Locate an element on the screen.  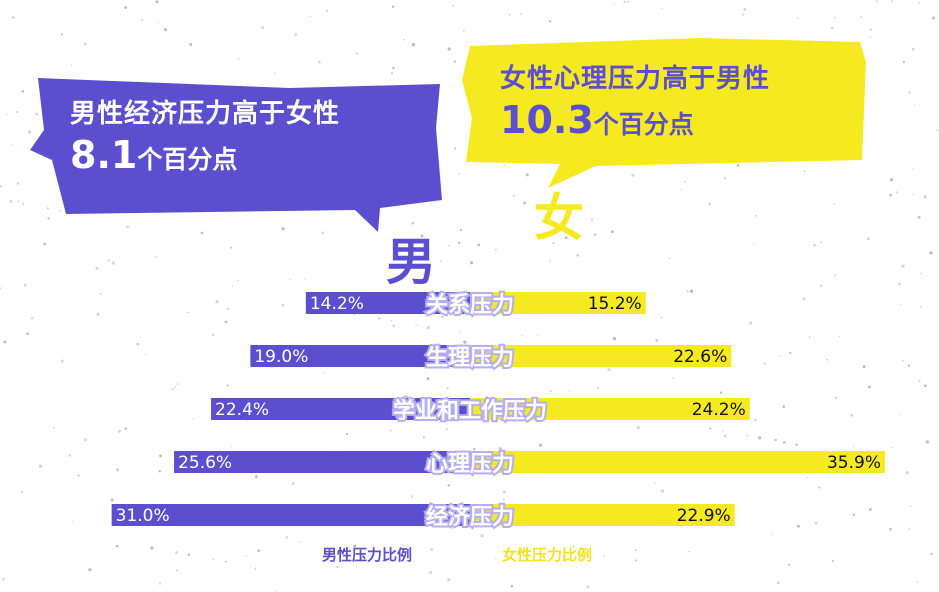
male-callout-unit: 个百分点 is located at coordinates (187, 159).